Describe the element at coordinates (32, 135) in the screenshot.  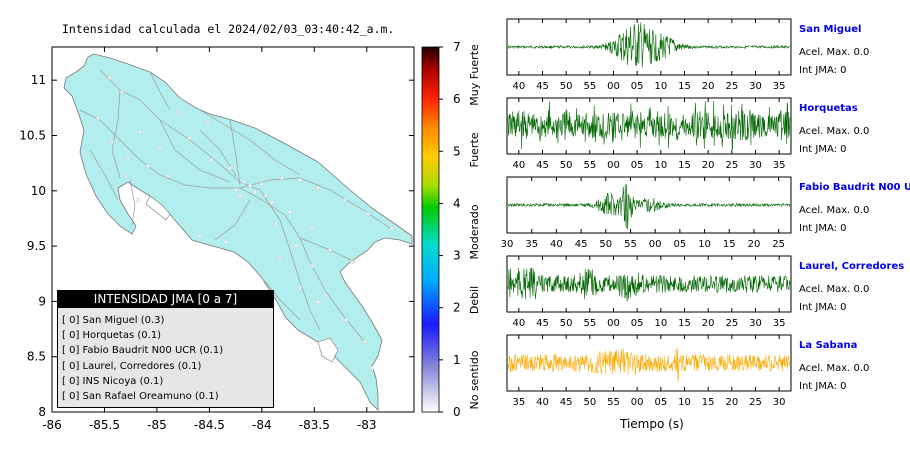
I see `map-y-tick: 10.5` at that location.